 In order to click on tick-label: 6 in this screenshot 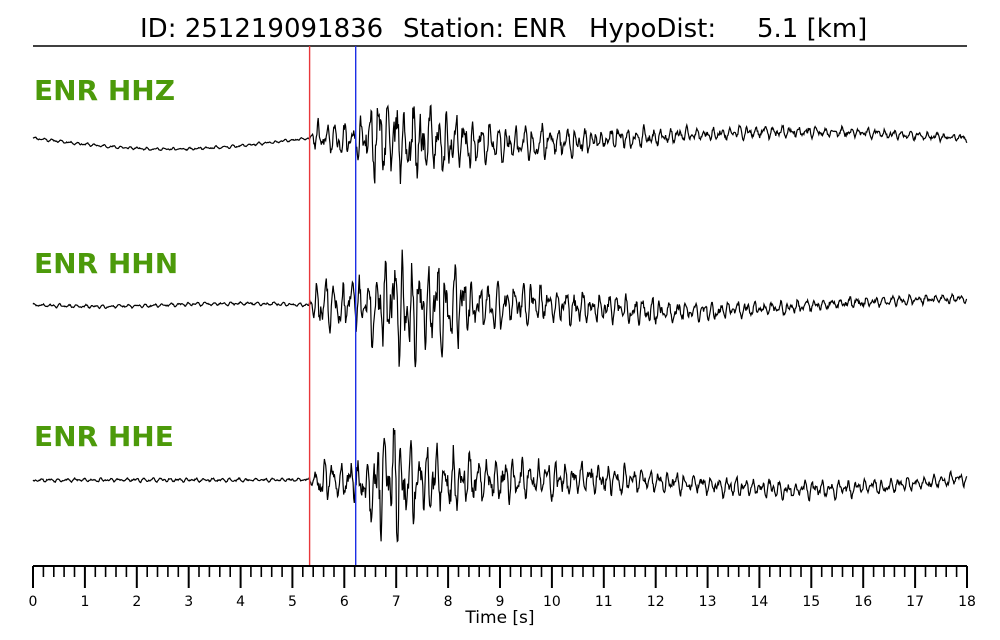, I will do `click(344, 602)`.